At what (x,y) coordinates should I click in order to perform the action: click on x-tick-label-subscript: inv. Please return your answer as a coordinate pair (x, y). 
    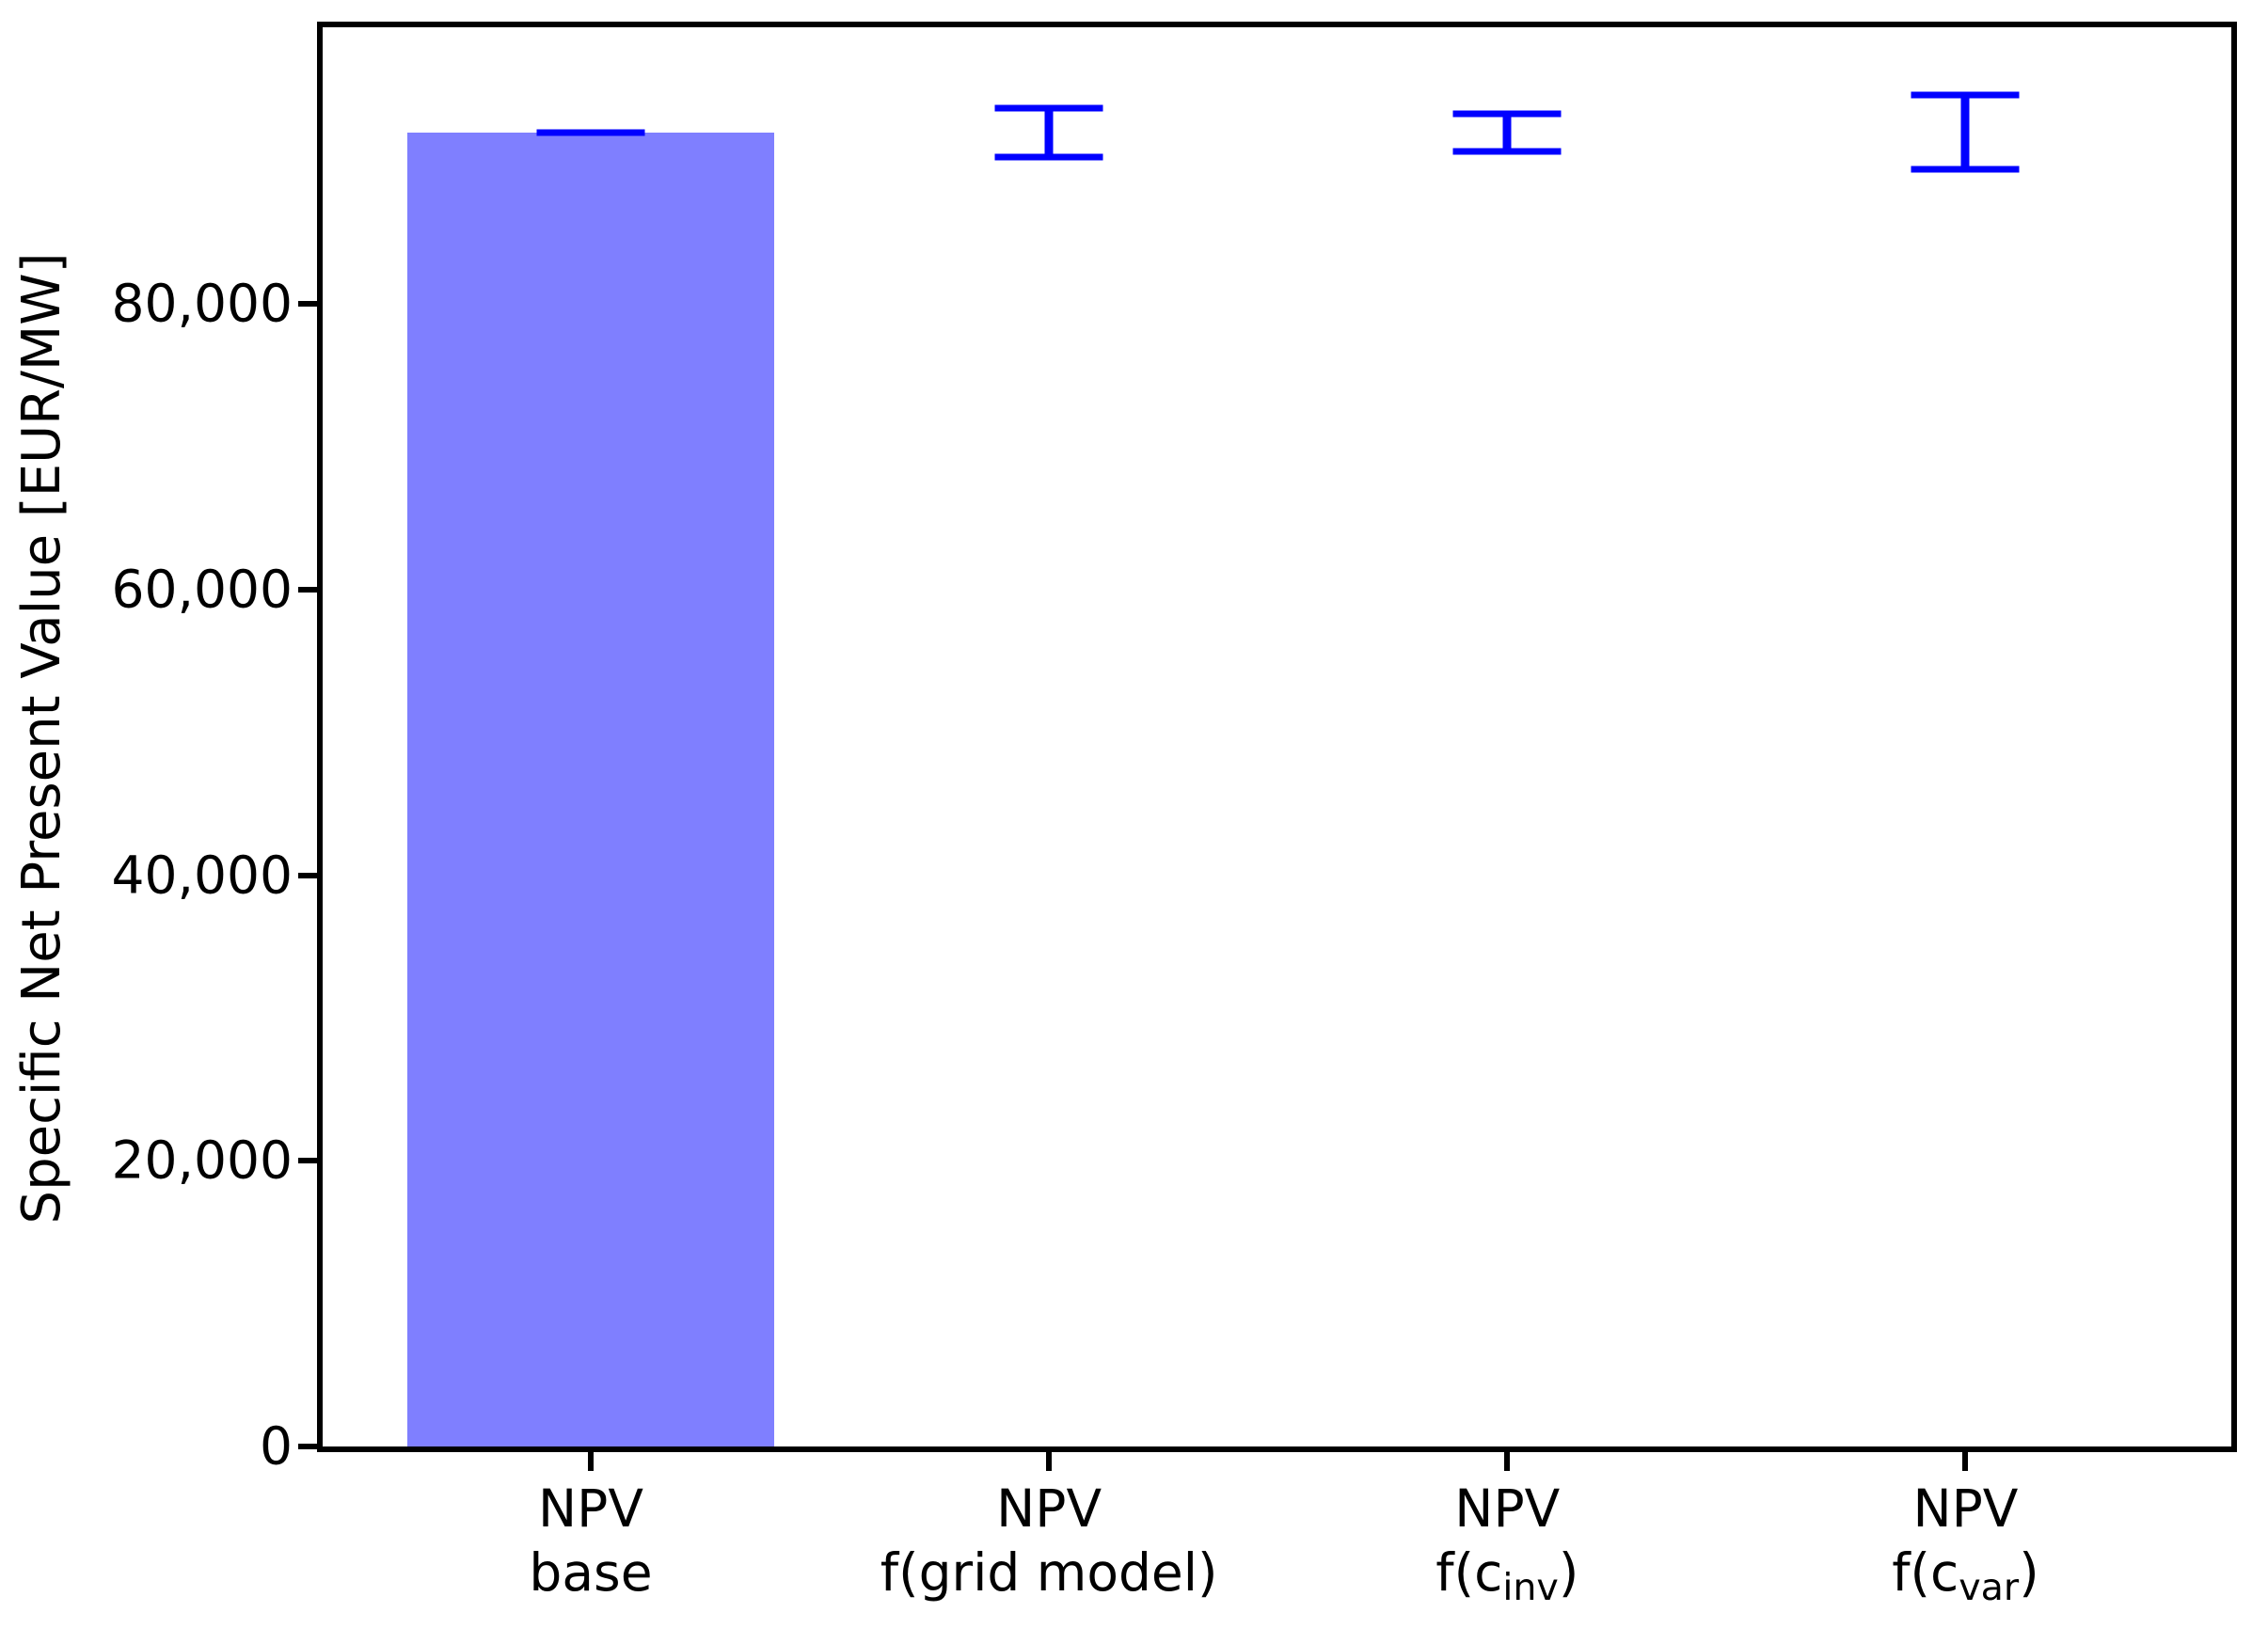
    Looking at the image, I should click on (1530, 1587).